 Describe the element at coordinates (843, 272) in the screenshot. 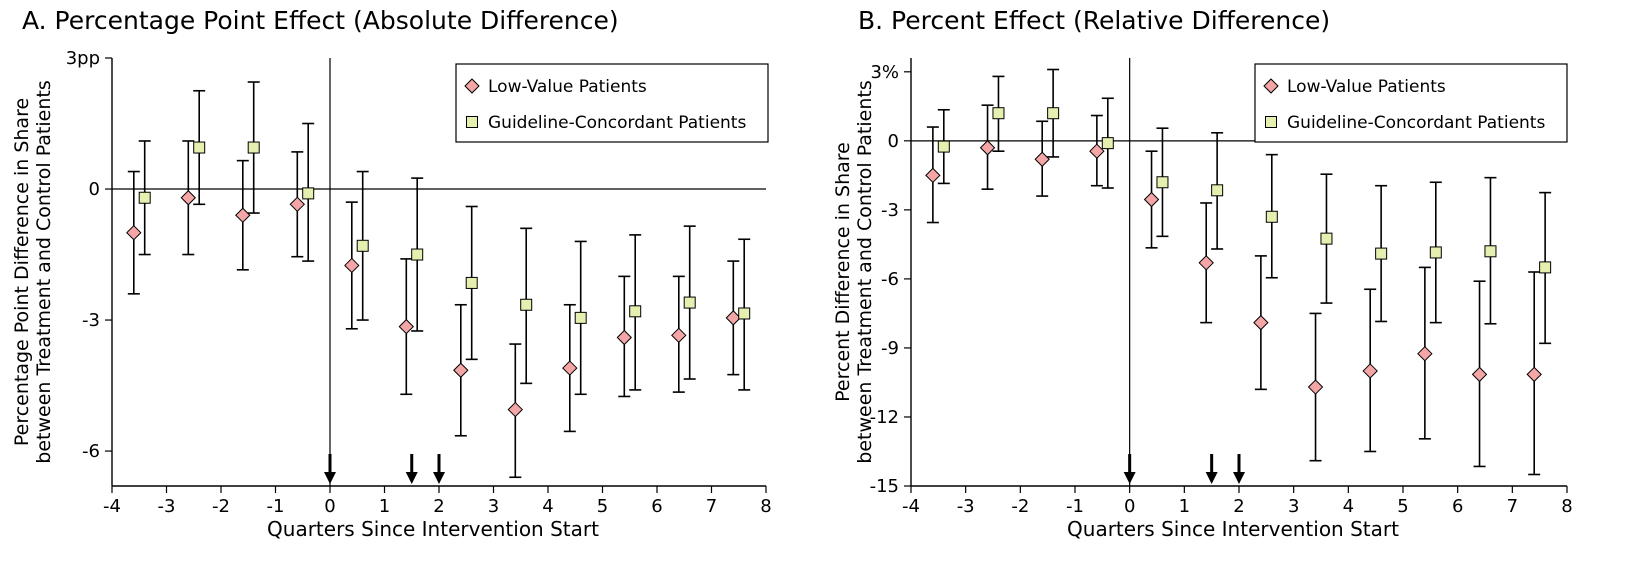

I see `y-axis-title-line: Percent Difference in Share` at that location.